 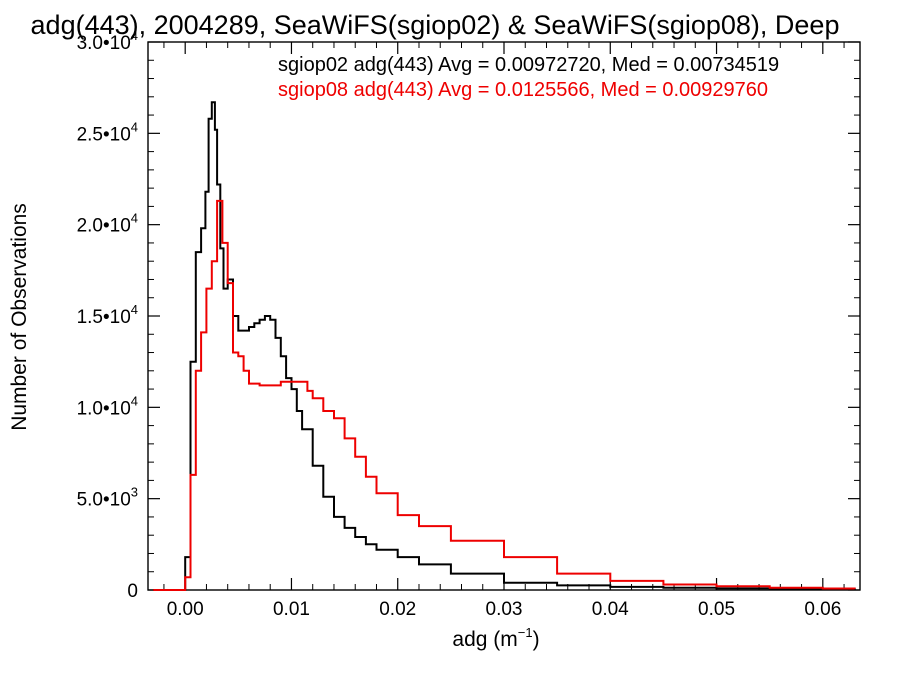 I want to click on y-tick-label: 1.5•104, so click(x=107, y=315).